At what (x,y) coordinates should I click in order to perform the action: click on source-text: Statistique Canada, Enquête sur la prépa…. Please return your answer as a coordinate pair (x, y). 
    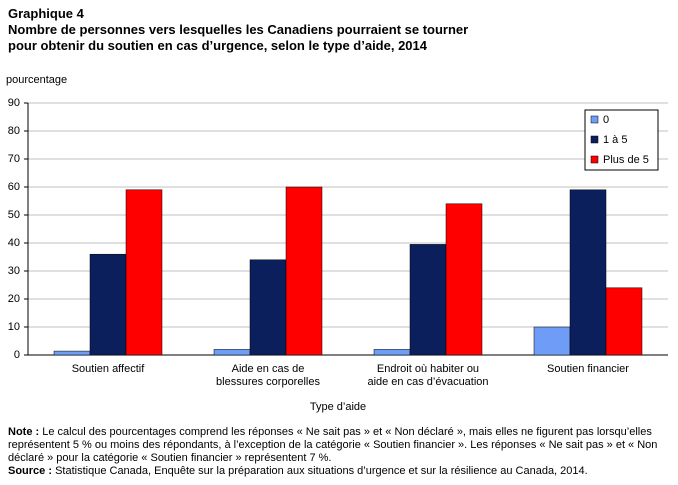
    Looking at the image, I should click on (321, 471).